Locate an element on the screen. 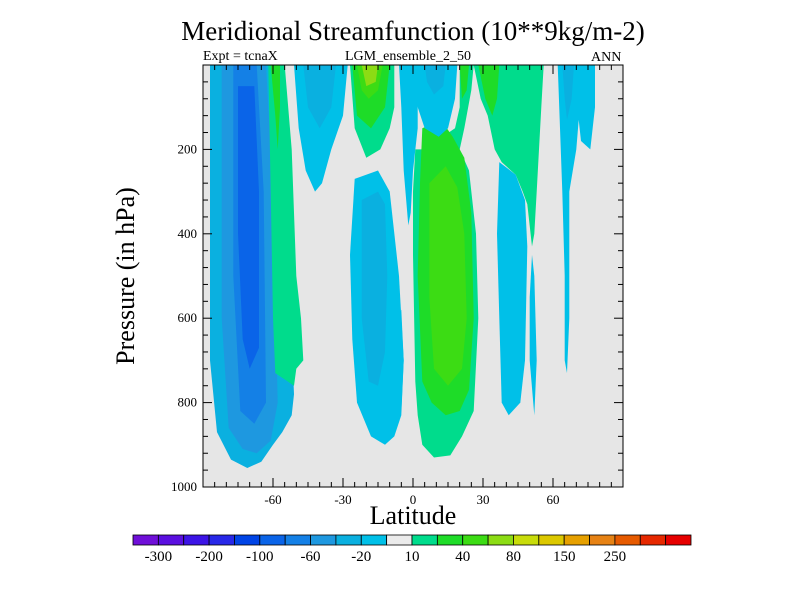 Image resolution: width=800 pixels, height=600 pixels. contour-hadley-north-inner is located at coordinates (448, 276).